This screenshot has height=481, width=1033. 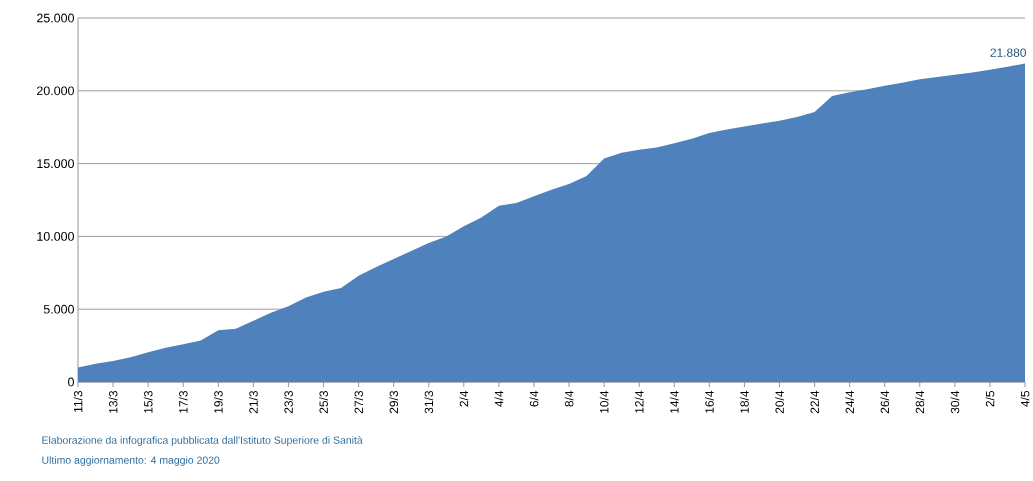 I want to click on x-tick-label: 24/4, so click(x=850, y=402).